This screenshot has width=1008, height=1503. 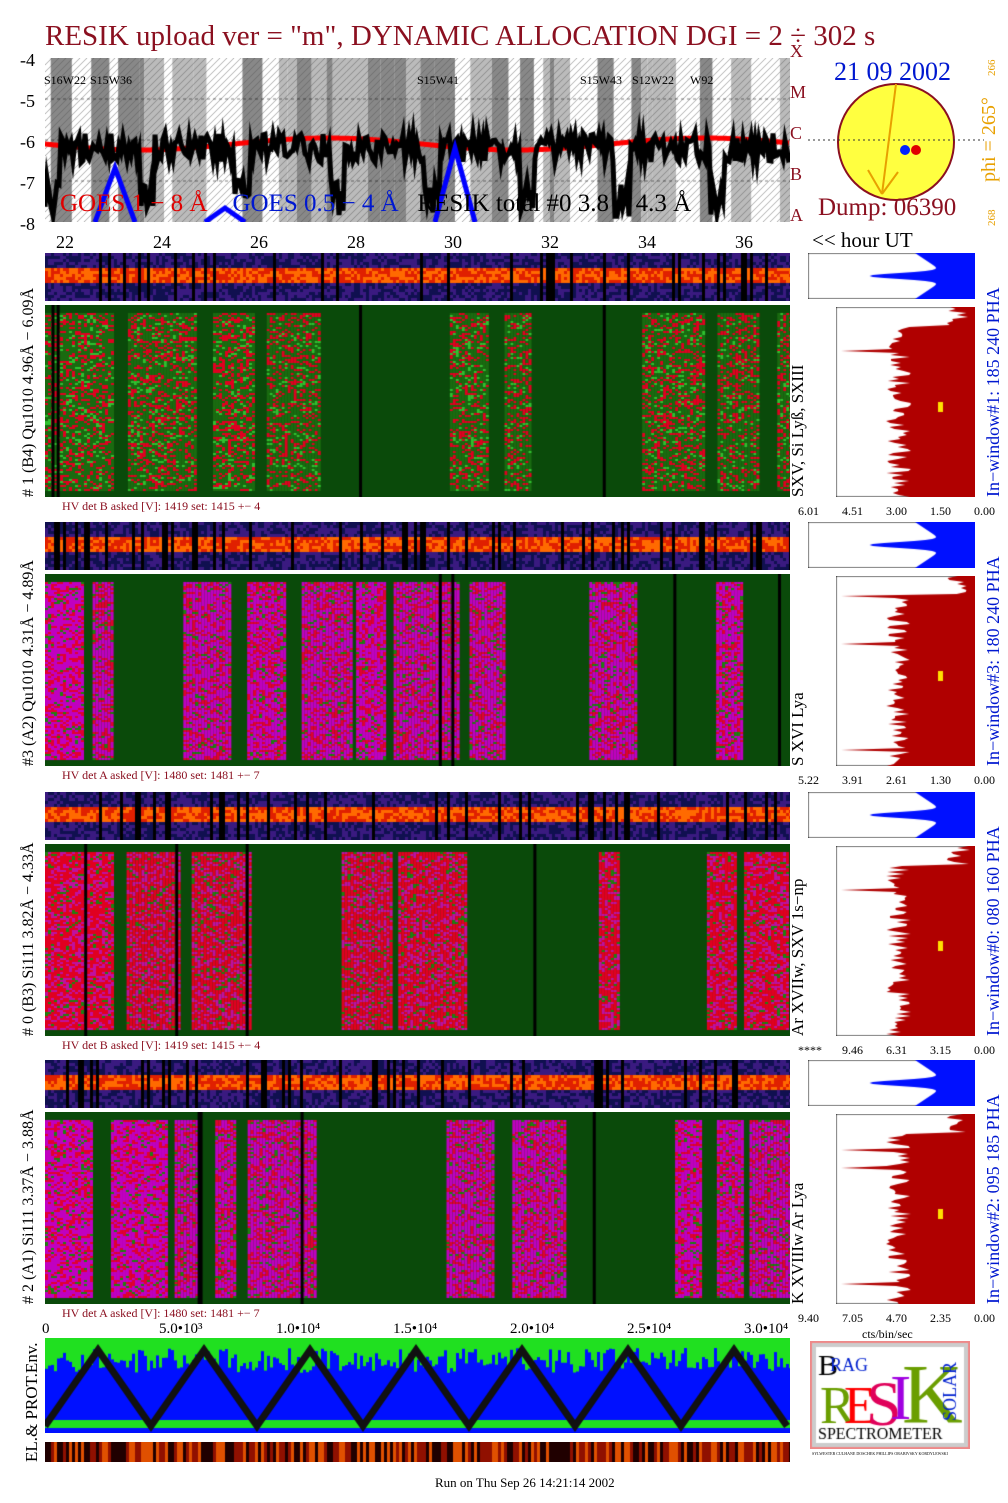 What do you see at coordinates (162, 242) in the screenshot?
I see `x-tick: 24` at bounding box center [162, 242].